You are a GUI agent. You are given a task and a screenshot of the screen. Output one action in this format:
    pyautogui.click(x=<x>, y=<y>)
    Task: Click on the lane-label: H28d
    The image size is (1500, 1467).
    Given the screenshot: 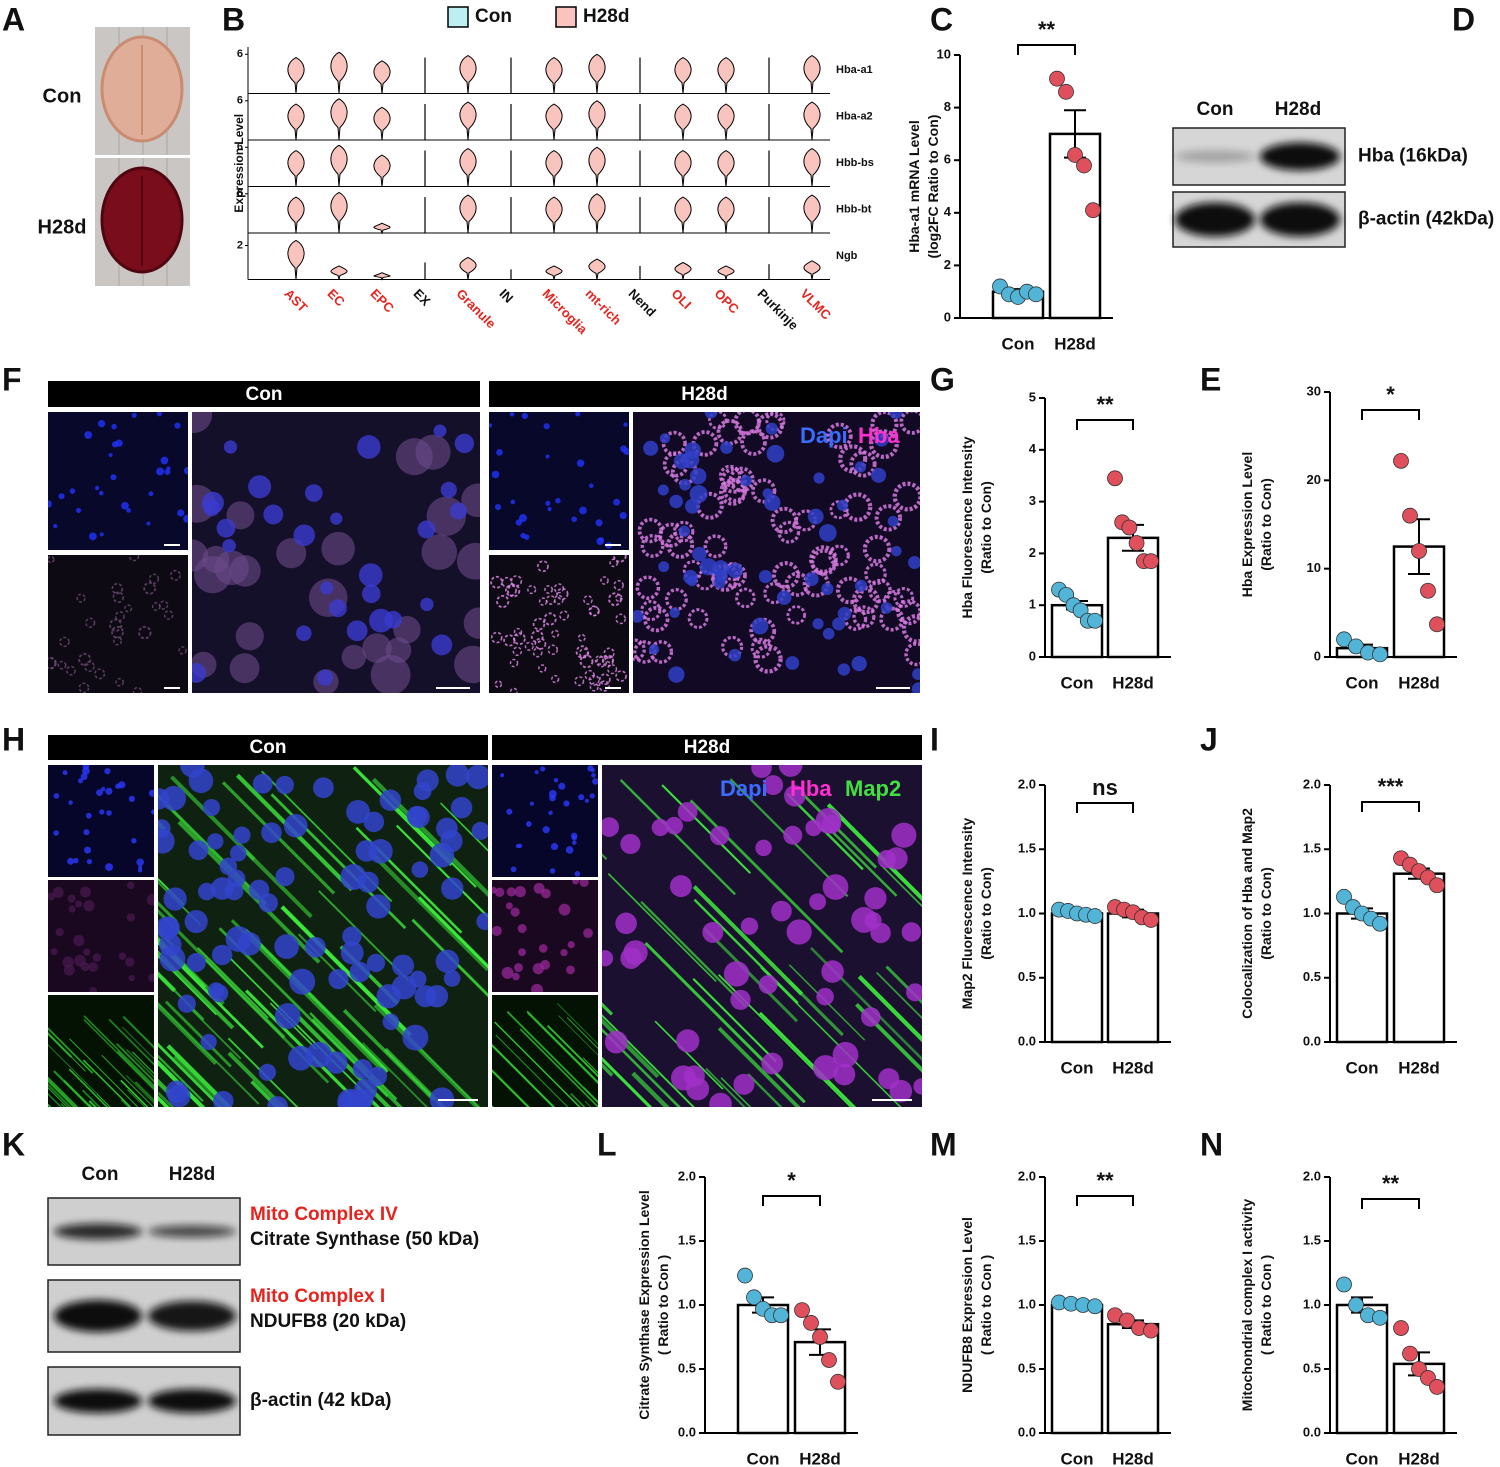 What is the action you would take?
    pyautogui.click(x=1298, y=109)
    